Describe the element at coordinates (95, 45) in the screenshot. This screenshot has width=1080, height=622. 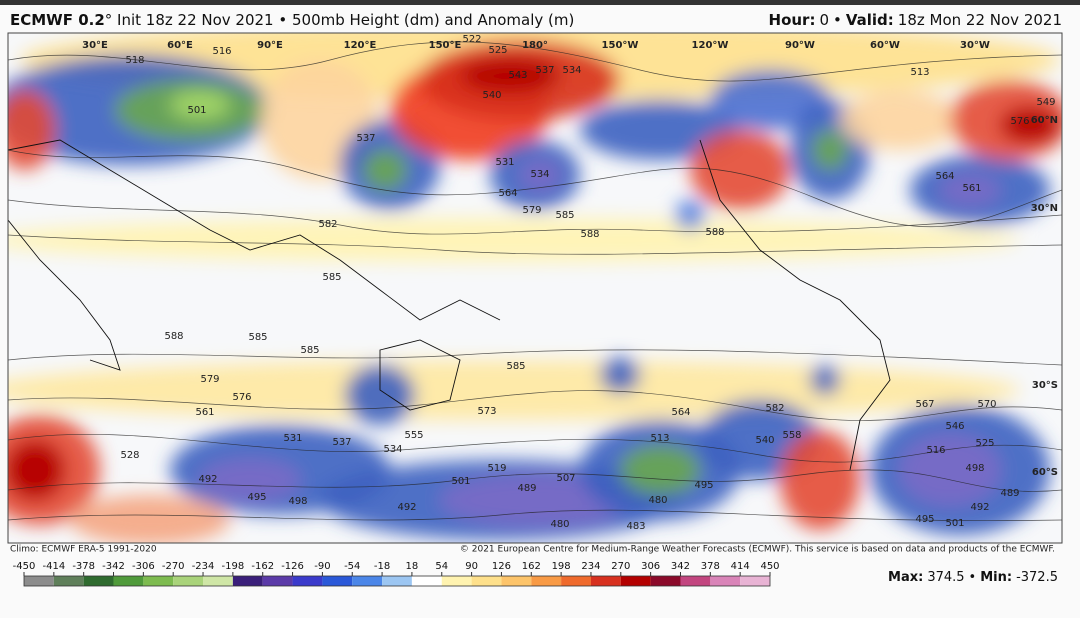
I see `longitude-label: 30°E` at that location.